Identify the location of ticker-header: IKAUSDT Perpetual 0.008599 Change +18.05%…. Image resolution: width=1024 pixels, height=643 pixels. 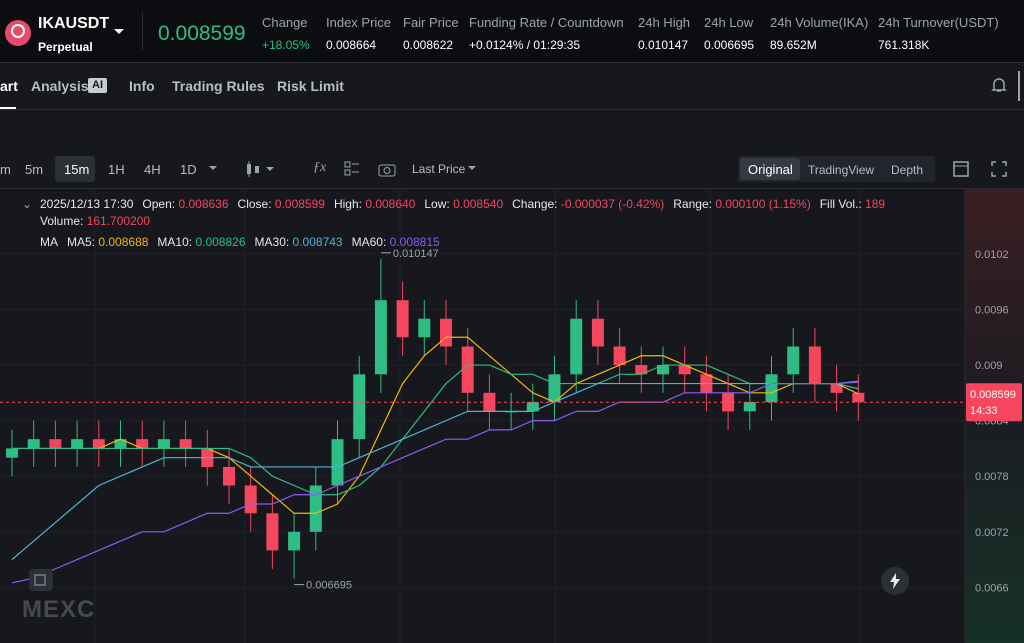
(512, 31).